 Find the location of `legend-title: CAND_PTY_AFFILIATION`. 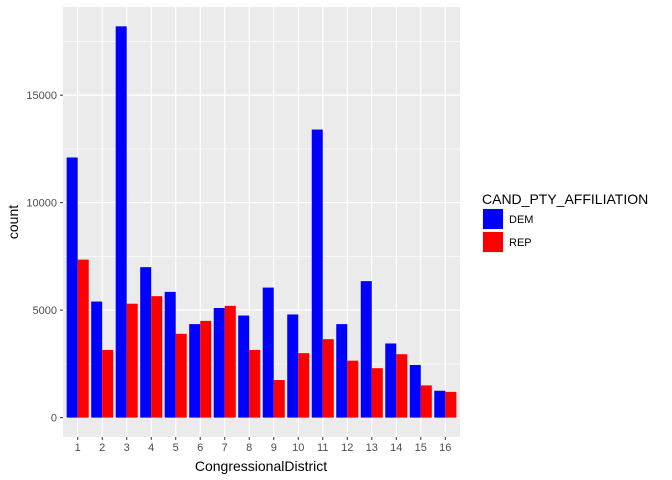

legend-title: CAND_PTY_AFFILIATION is located at coordinates (565, 199).